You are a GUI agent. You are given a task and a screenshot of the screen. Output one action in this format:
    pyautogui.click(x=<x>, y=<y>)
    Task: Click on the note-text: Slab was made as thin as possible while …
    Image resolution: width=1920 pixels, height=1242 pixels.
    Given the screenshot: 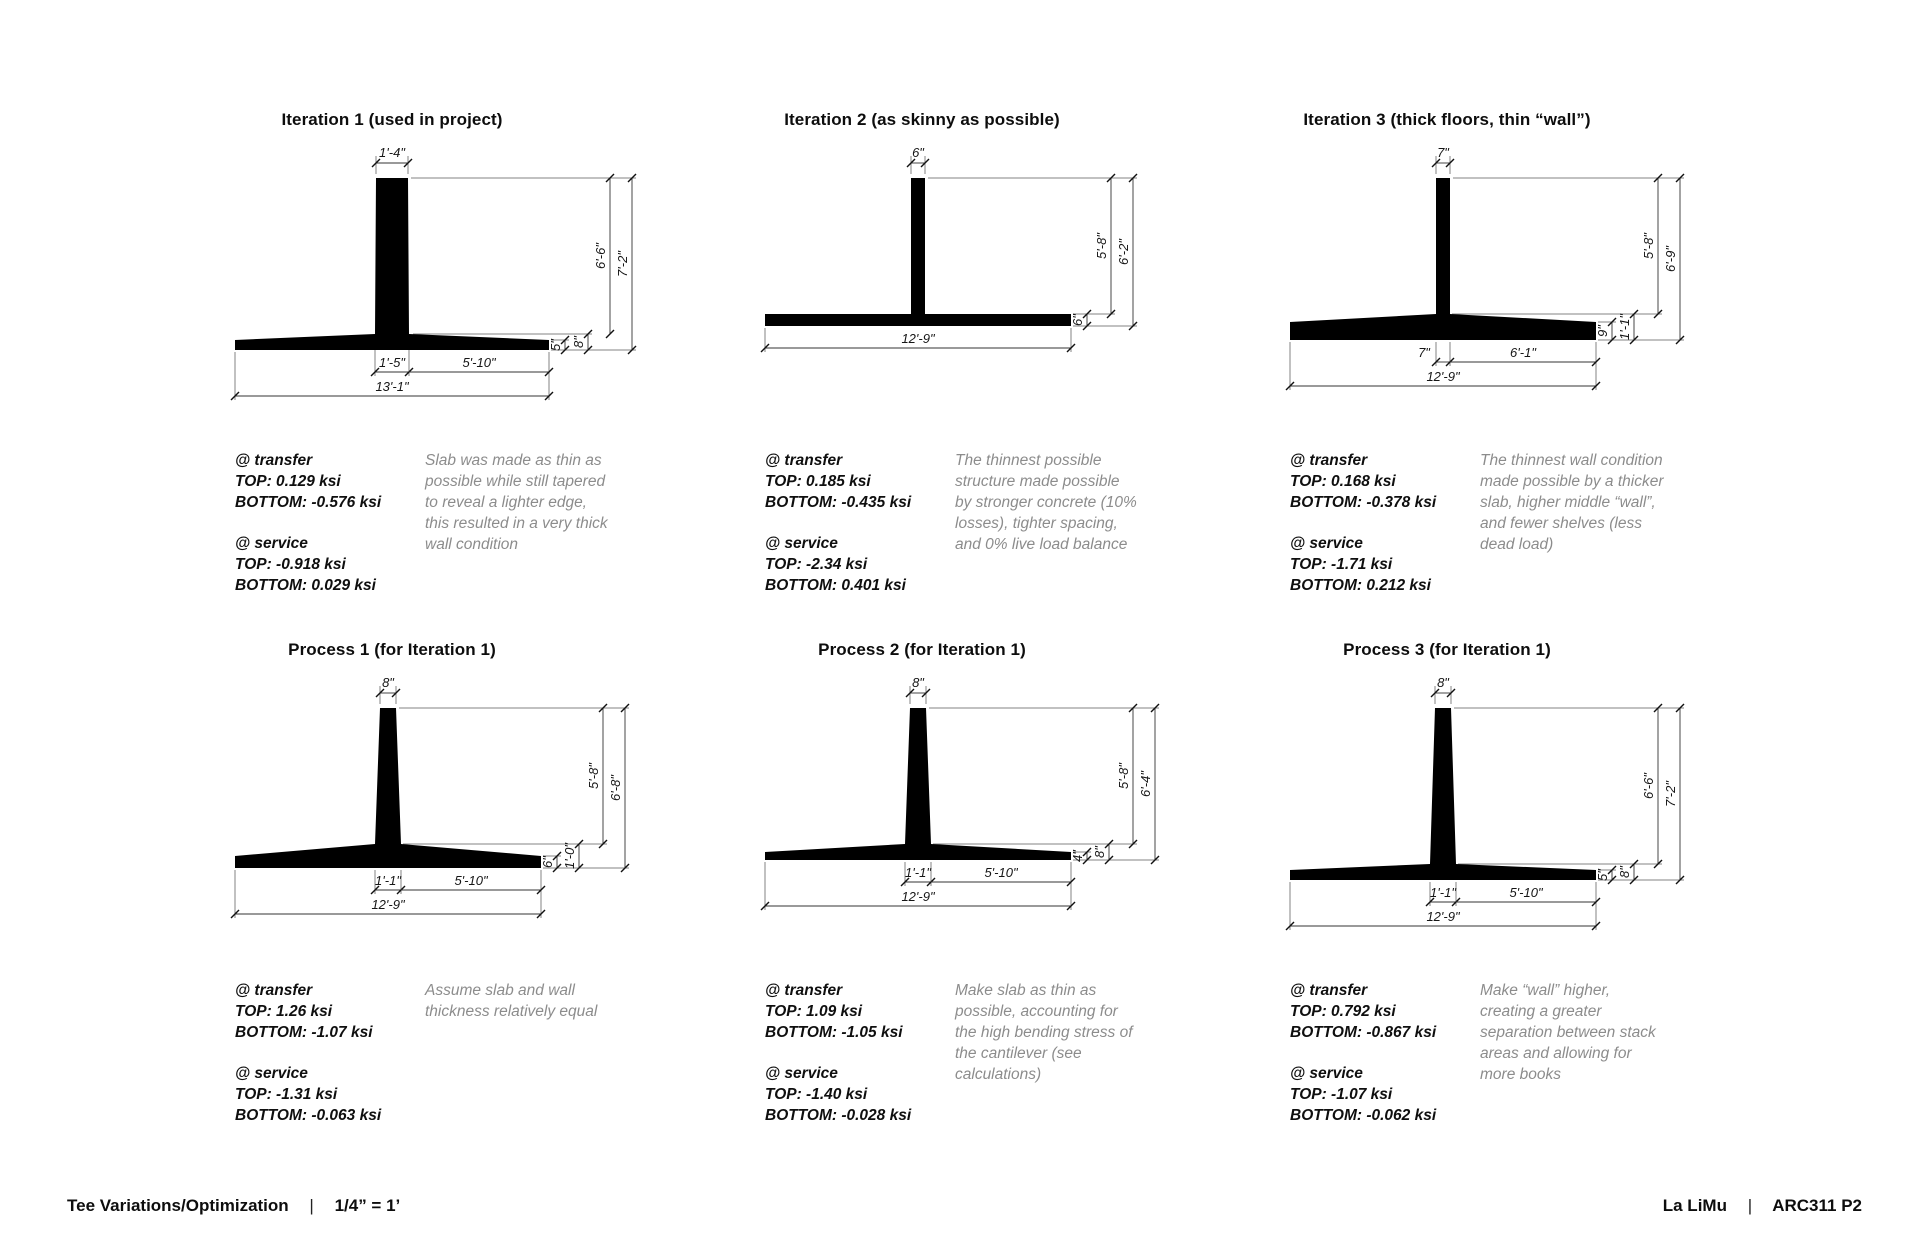 What is the action you would take?
    pyautogui.click(x=516, y=502)
    